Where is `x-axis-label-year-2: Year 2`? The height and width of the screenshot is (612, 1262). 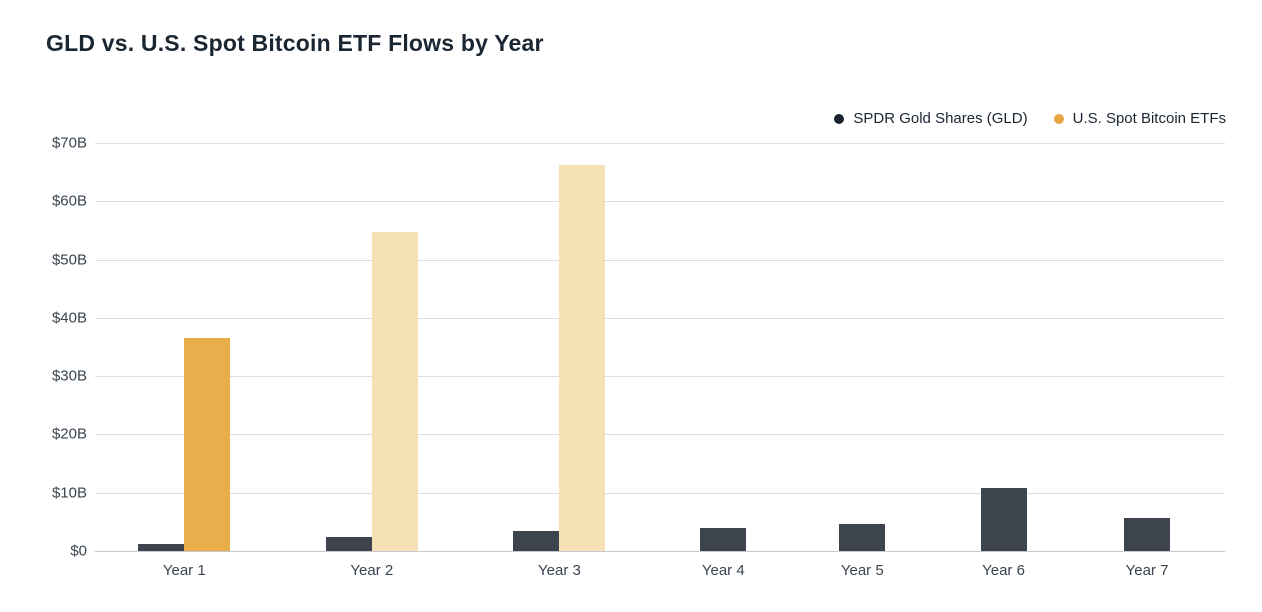 x-axis-label-year-2: Year 2 is located at coordinates (372, 570).